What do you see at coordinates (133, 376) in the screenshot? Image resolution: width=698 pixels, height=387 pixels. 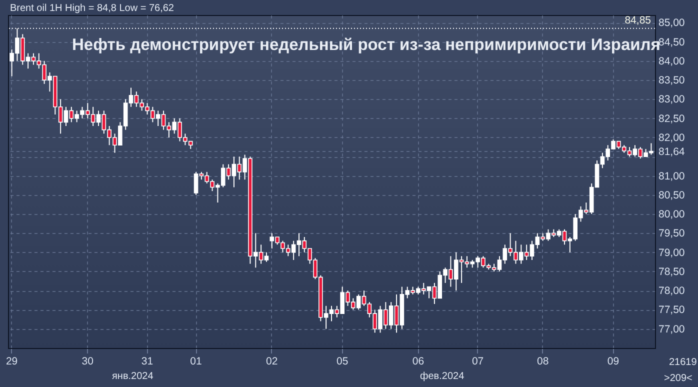 I see `text: янв.2024` at bounding box center [133, 376].